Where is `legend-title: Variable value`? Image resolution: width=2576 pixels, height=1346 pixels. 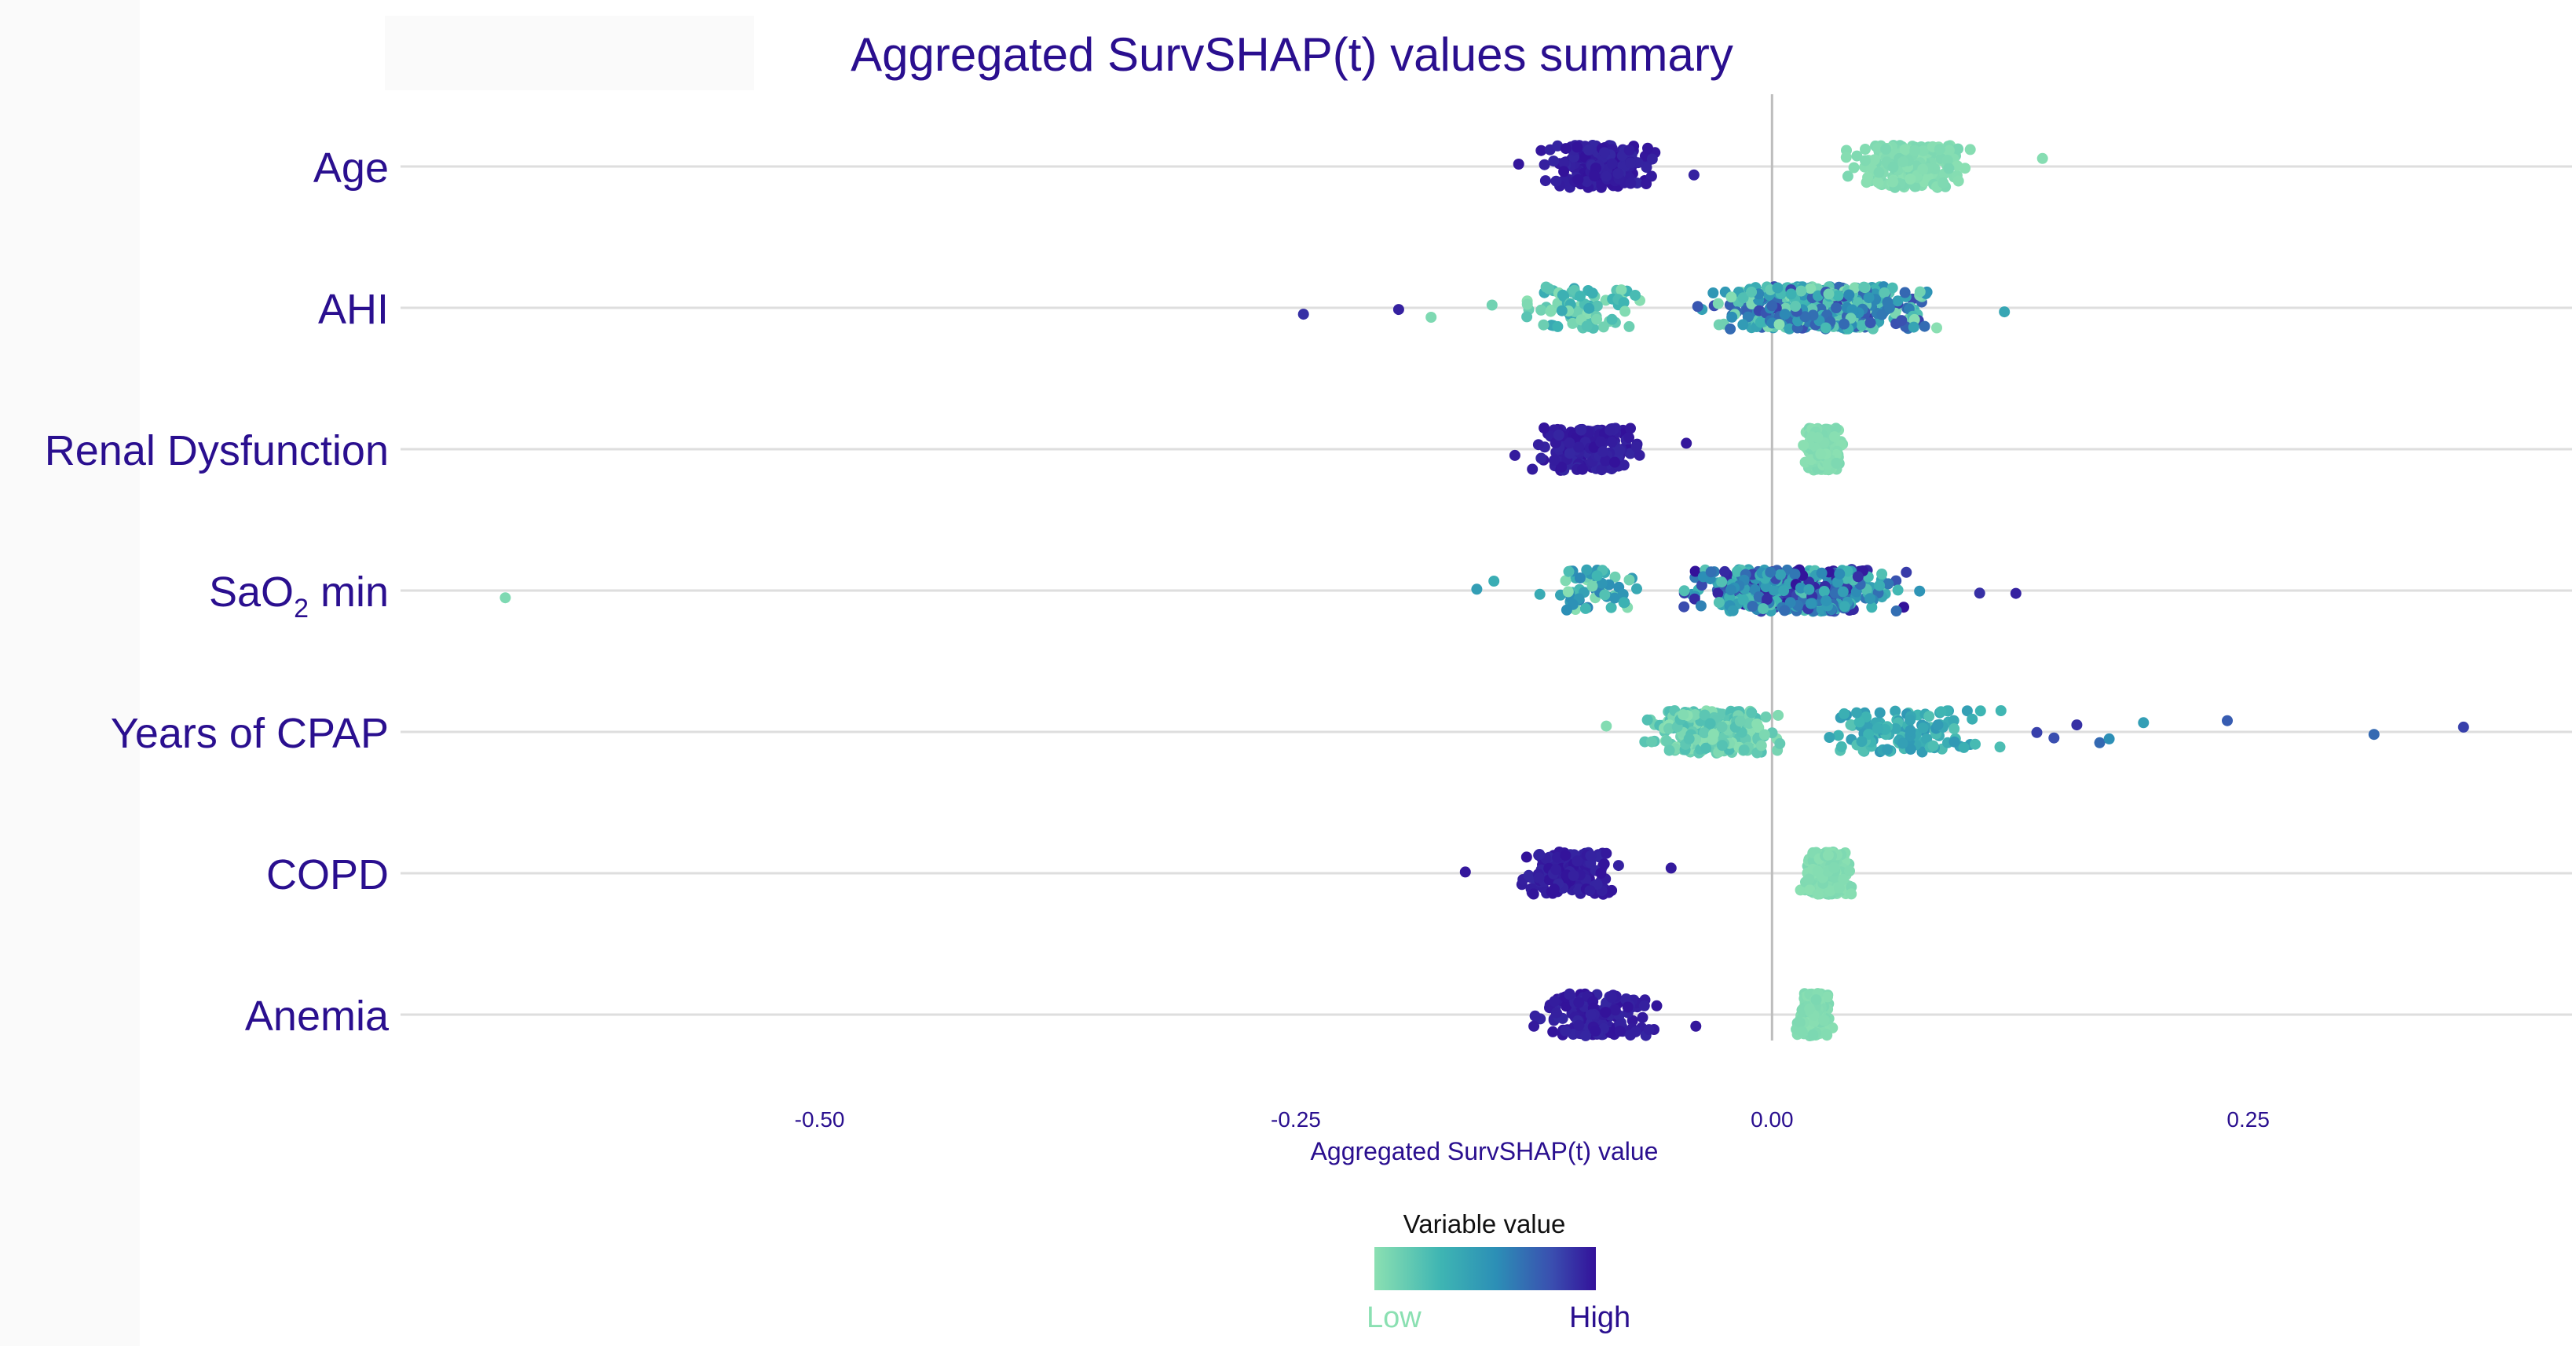
legend-title: Variable value is located at coordinates (1485, 1223).